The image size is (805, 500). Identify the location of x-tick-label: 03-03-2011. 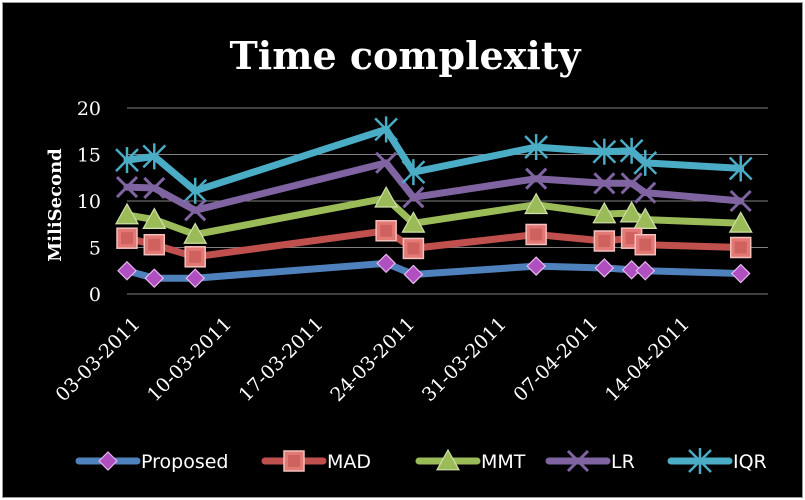
(98, 359).